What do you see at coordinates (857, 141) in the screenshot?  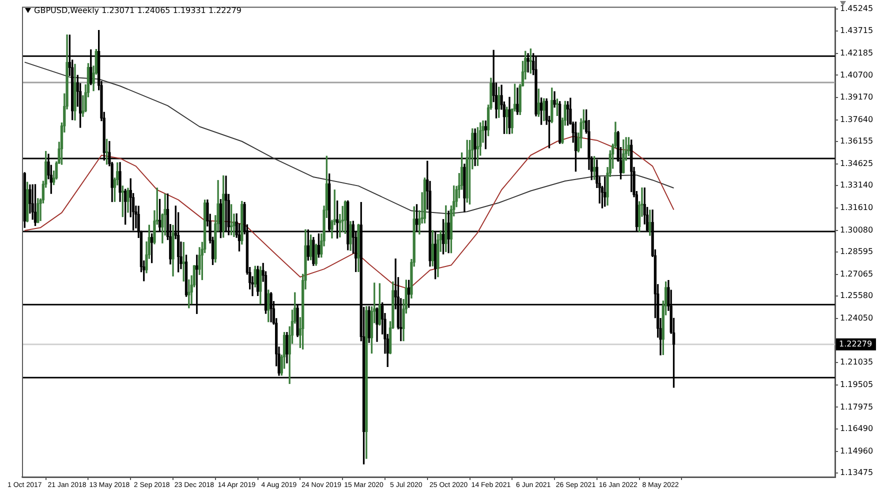 I see `y-tick-label: 1.36155` at bounding box center [857, 141].